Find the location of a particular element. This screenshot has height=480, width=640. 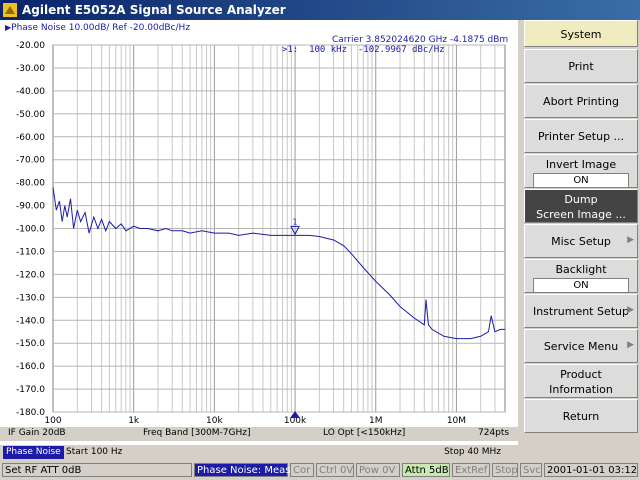

y-tick-label: -170.0 is located at coordinates (30, 390).